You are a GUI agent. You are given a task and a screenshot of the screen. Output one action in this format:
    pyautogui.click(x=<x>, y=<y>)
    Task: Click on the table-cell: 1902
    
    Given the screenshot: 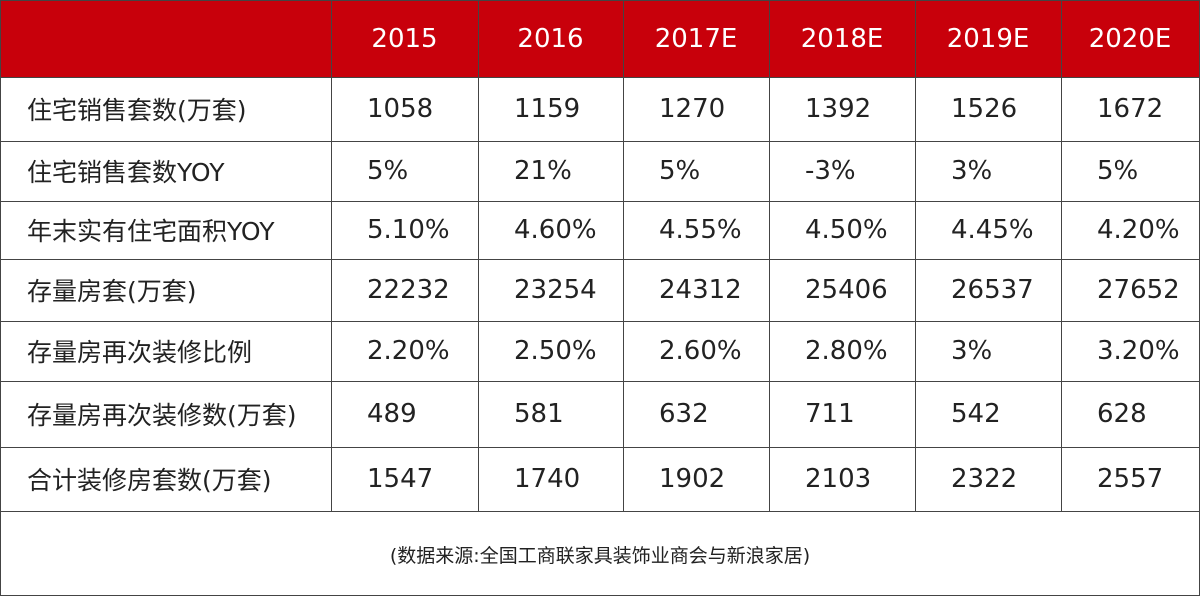 What is the action you would take?
    pyautogui.click(x=692, y=479)
    